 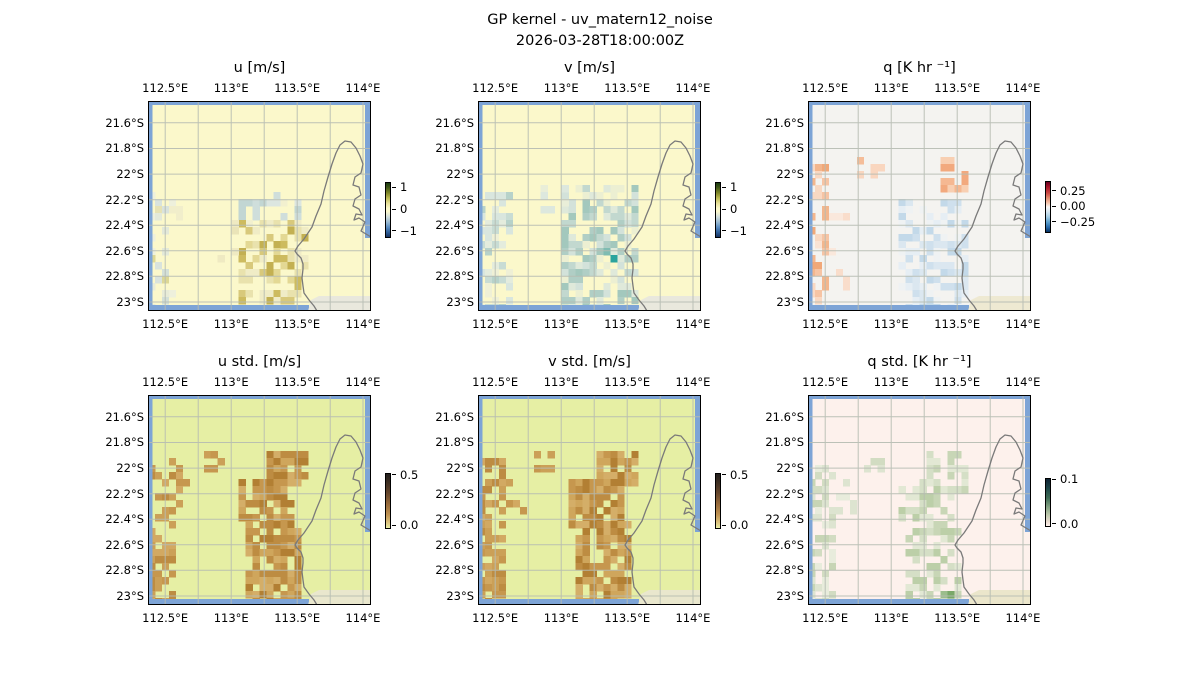 I want to click on panel-title: q std. [K hr ⁻¹], so click(x=919, y=362).